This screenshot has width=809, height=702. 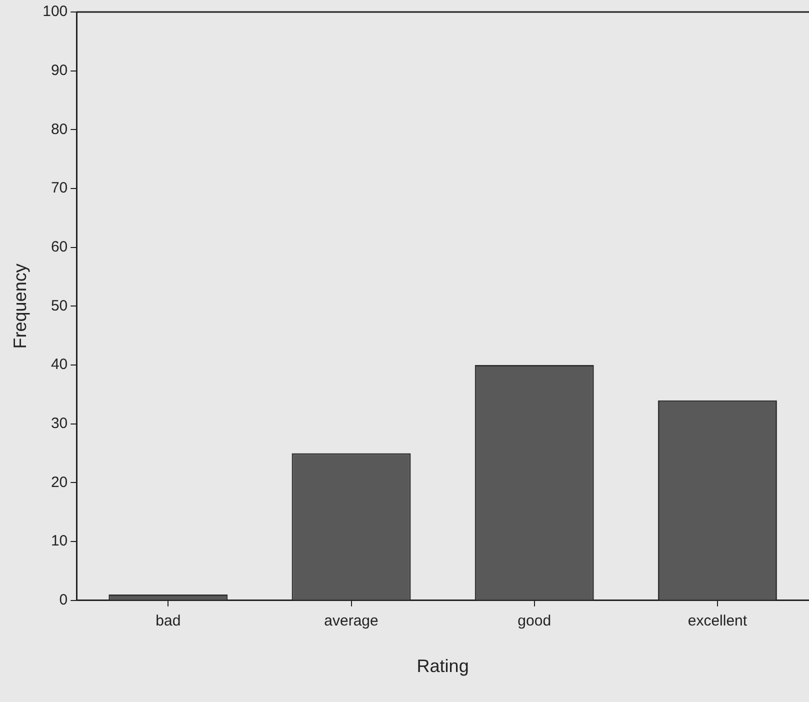 I want to click on y-tick-label: 10, so click(x=59, y=541).